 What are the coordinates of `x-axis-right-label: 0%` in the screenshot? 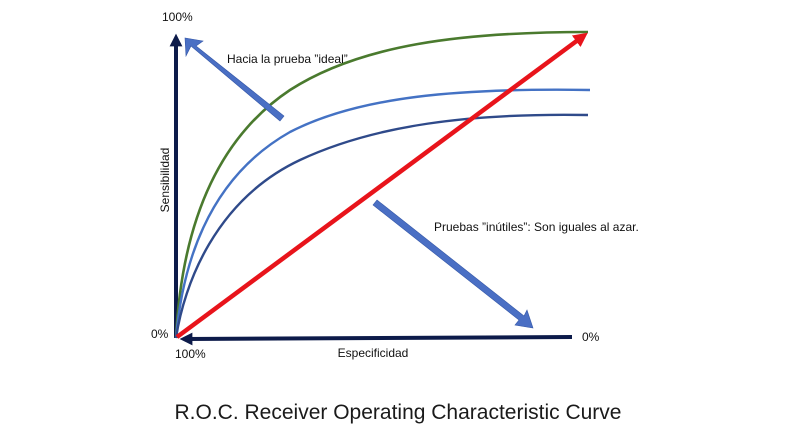 It's located at (591, 337).